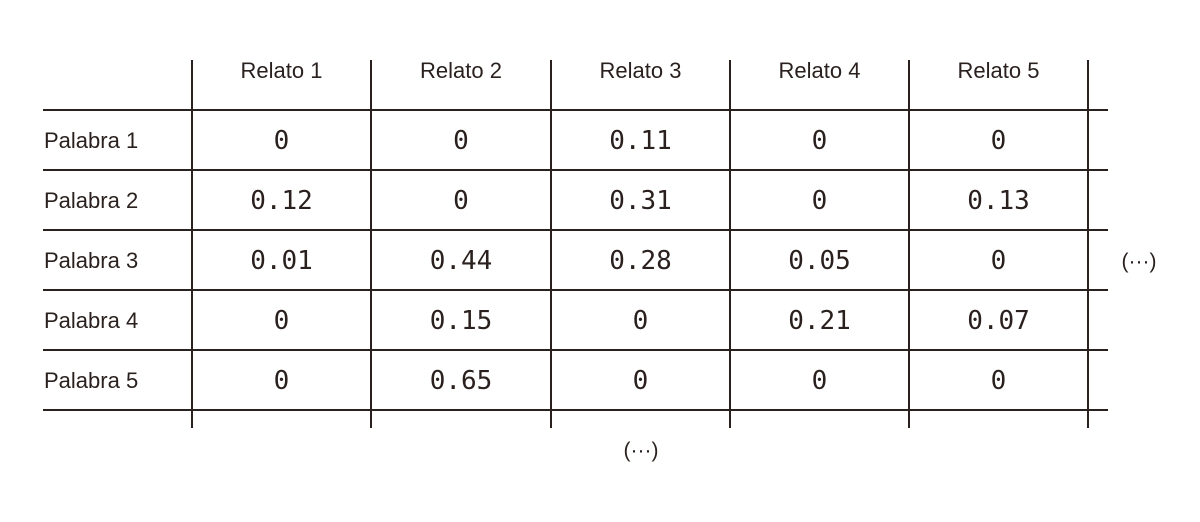  Describe the element at coordinates (819, 261) in the screenshot. I see `table-cell: 0.05` at that location.